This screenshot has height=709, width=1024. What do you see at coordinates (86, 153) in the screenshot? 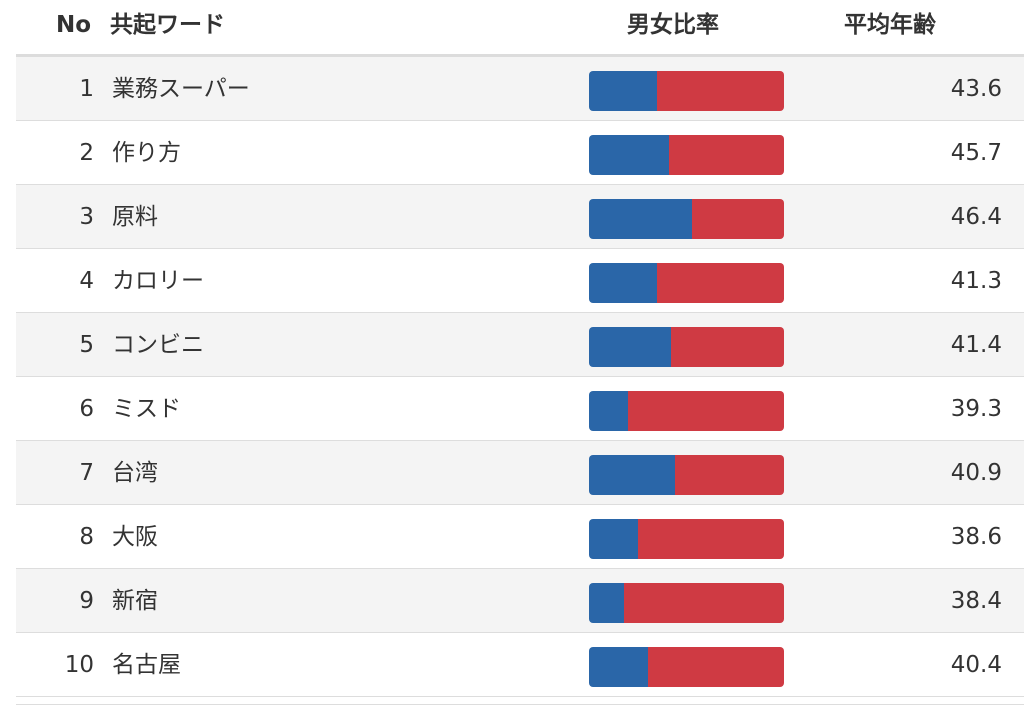
I see `row-number: 2` at bounding box center [86, 153].